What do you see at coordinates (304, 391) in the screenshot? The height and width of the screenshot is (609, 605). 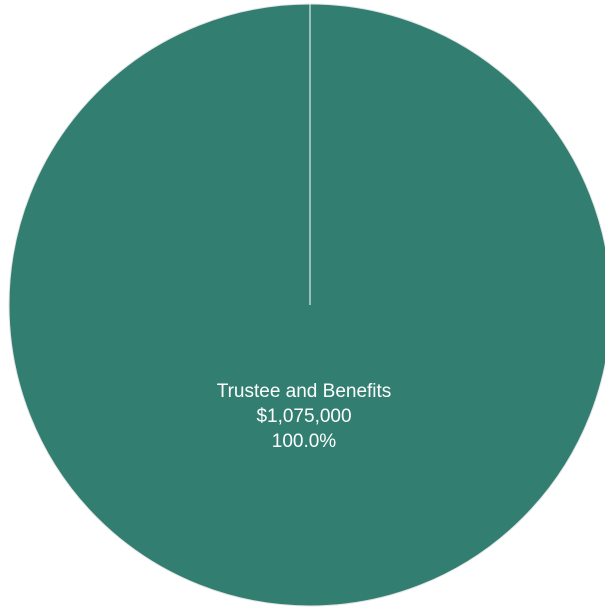 I see `slice-label-name: Trustee and Benefits` at bounding box center [304, 391].